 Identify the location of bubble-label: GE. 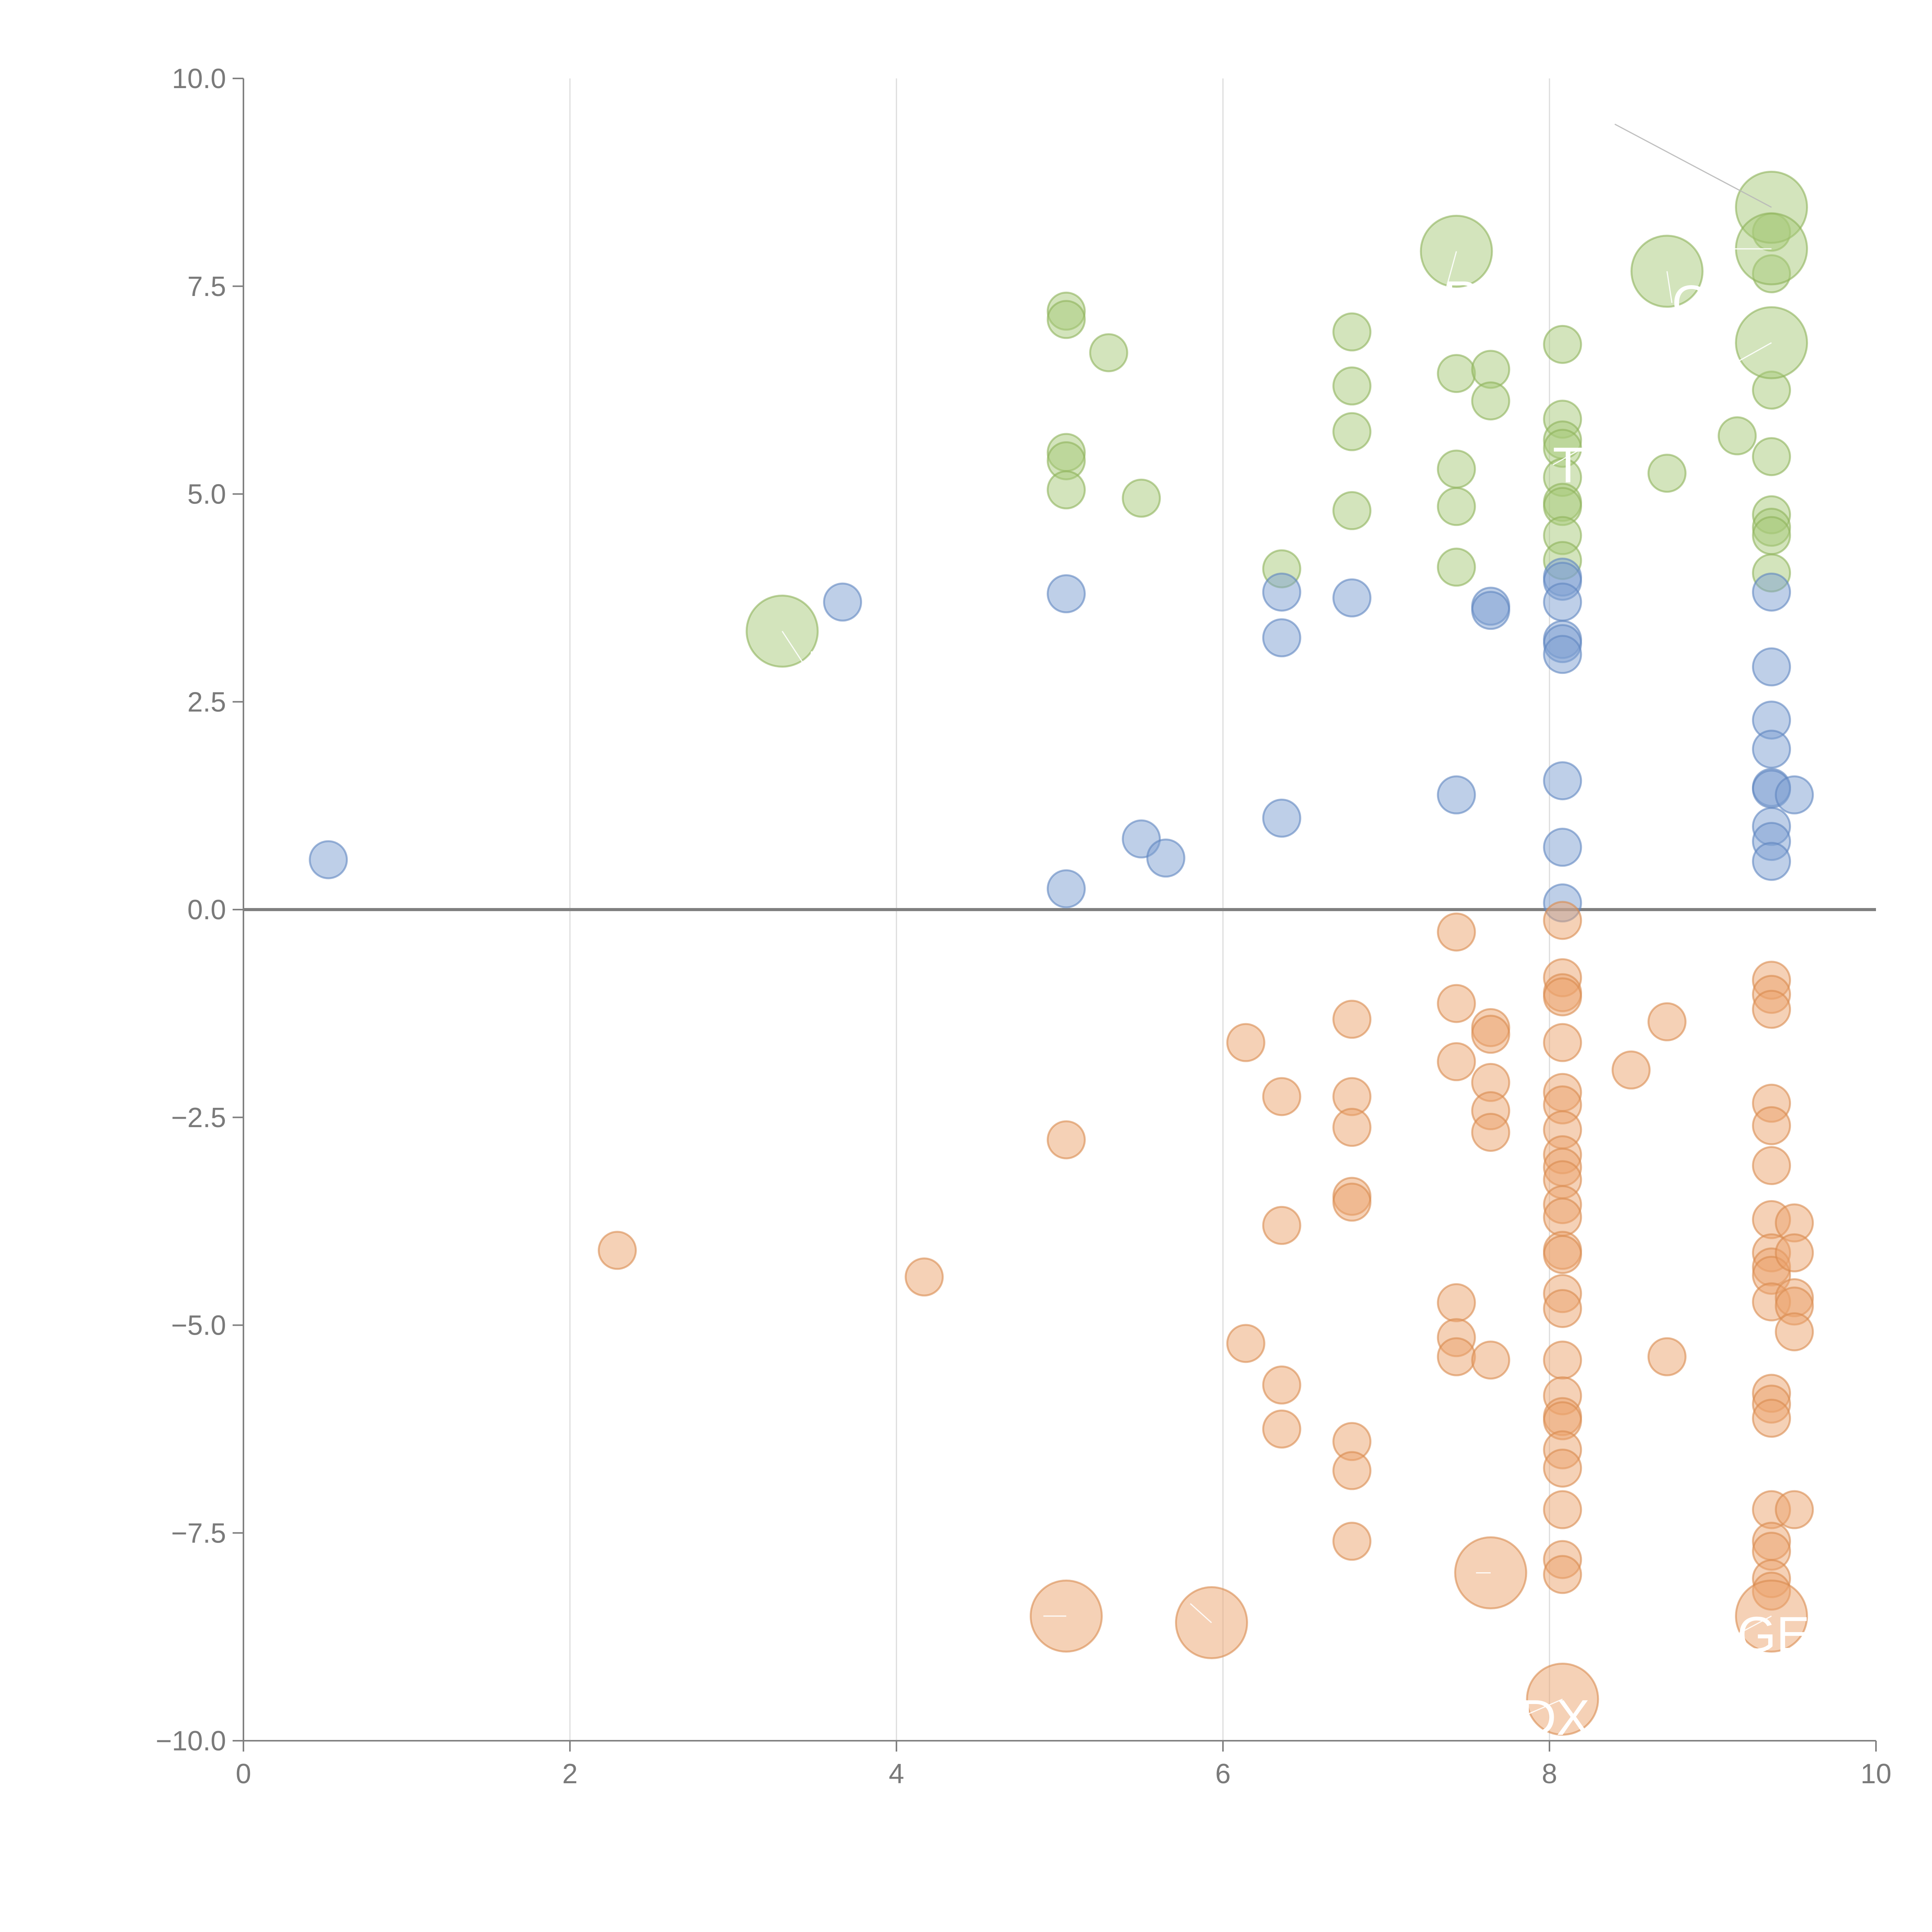
(1773, 1634).